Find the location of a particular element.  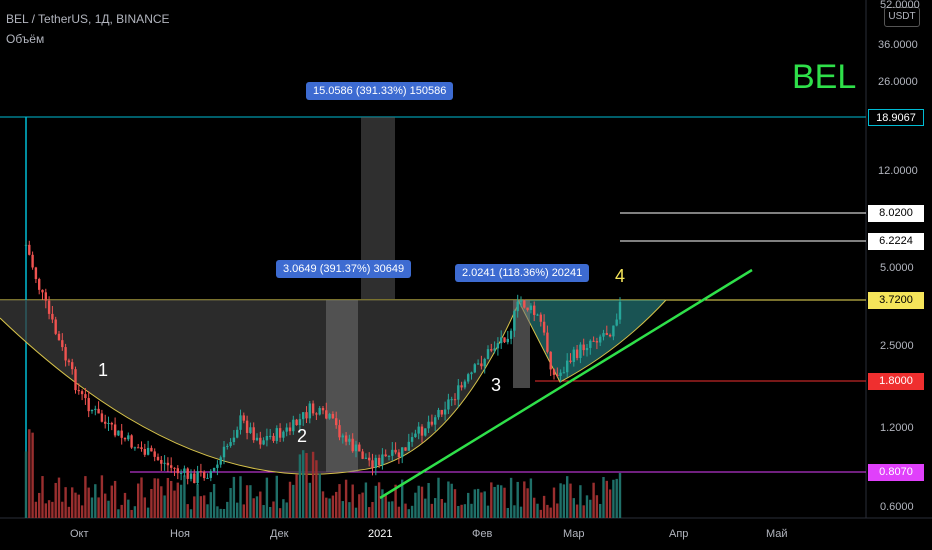

symbol-title: BEL / TetherUS, 1Д, BINANCE is located at coordinates (88, 19).